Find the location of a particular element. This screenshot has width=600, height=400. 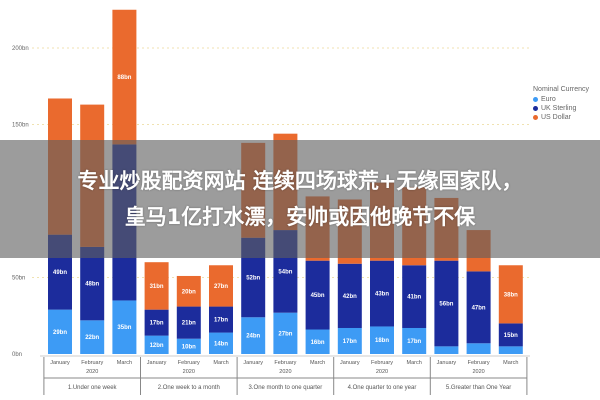

headline-line-2: 皇马1亿打水漂，安帅或因他晚节不保 is located at coordinates (300, 217).